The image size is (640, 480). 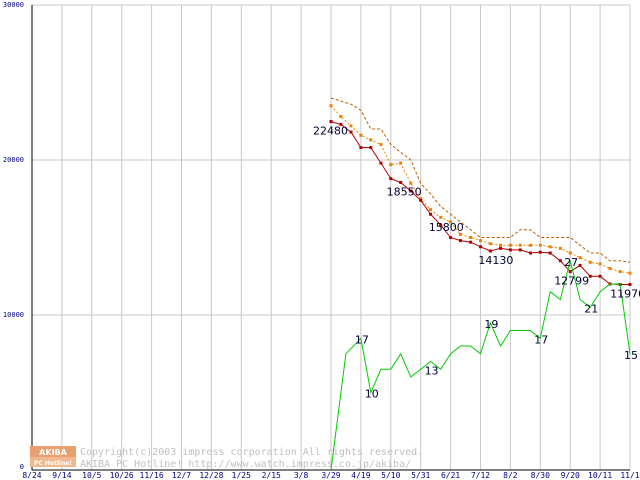 What do you see at coordinates (491, 324) in the screenshot?
I see `count-data-label: 19` at bounding box center [491, 324].